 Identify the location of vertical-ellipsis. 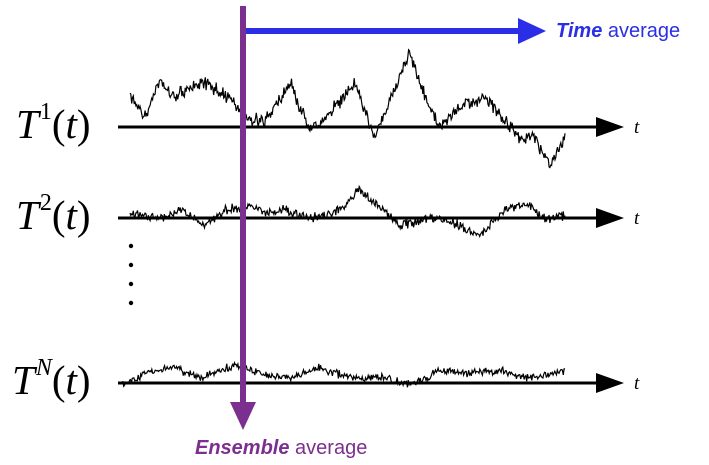
(131, 274).